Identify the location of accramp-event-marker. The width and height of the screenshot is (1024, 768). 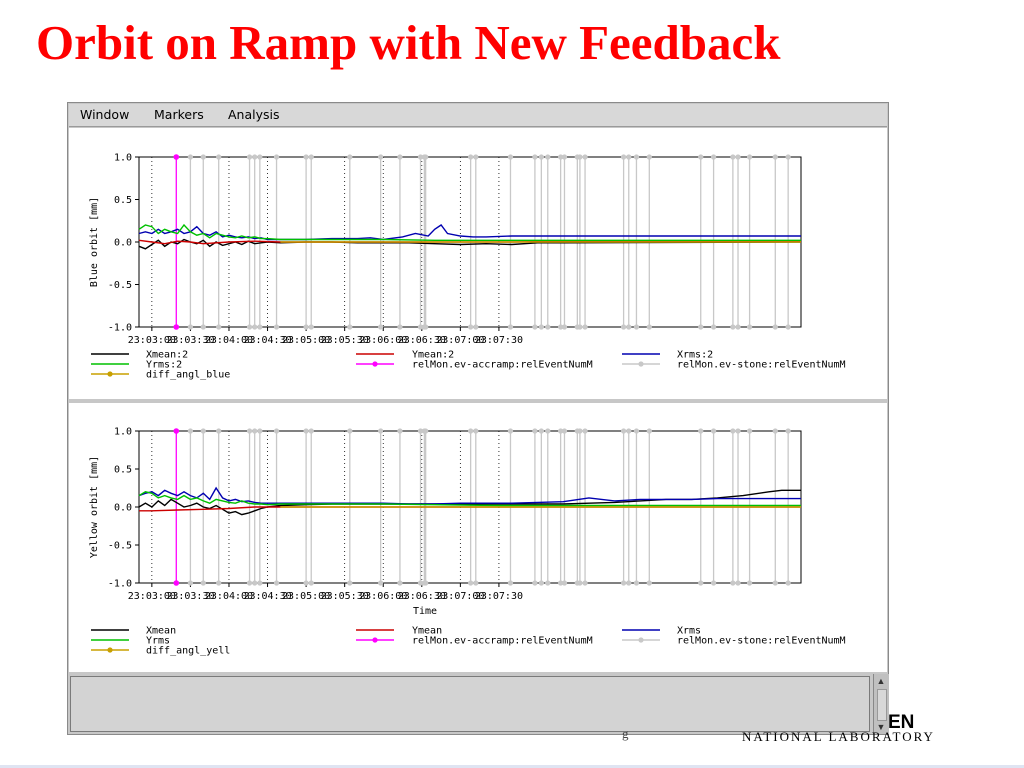
(176, 157).